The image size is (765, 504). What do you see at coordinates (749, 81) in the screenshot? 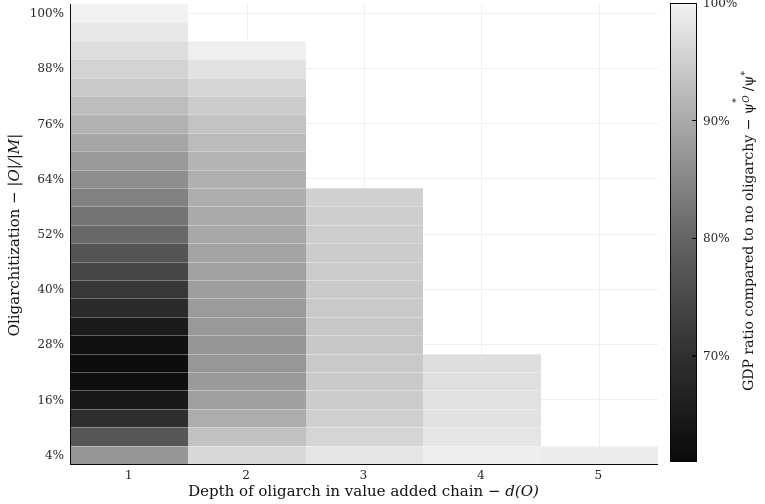
I see `psi-symbol-2: ψ` at bounding box center [749, 81].